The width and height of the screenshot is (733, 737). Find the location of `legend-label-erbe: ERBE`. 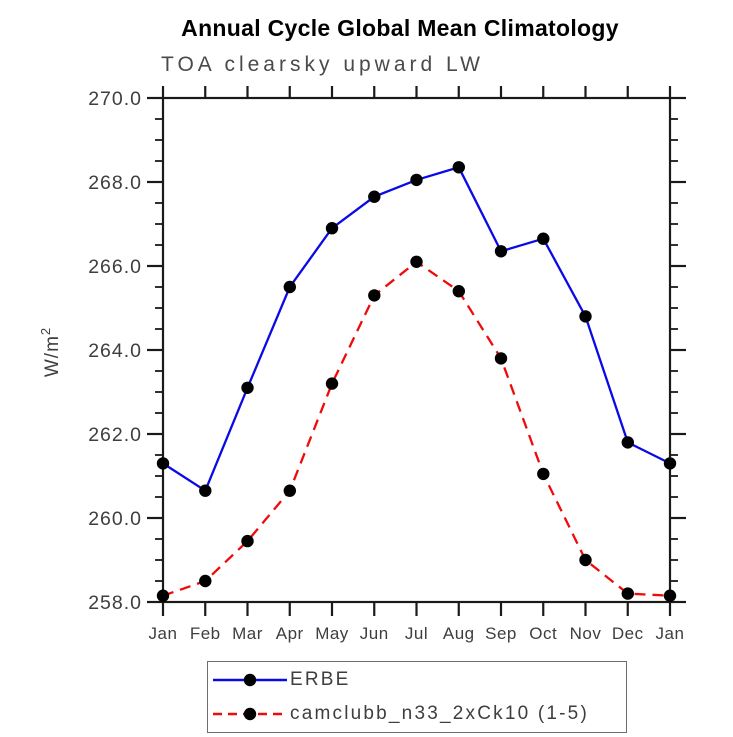

legend-label-erbe: ERBE is located at coordinates (320, 680).